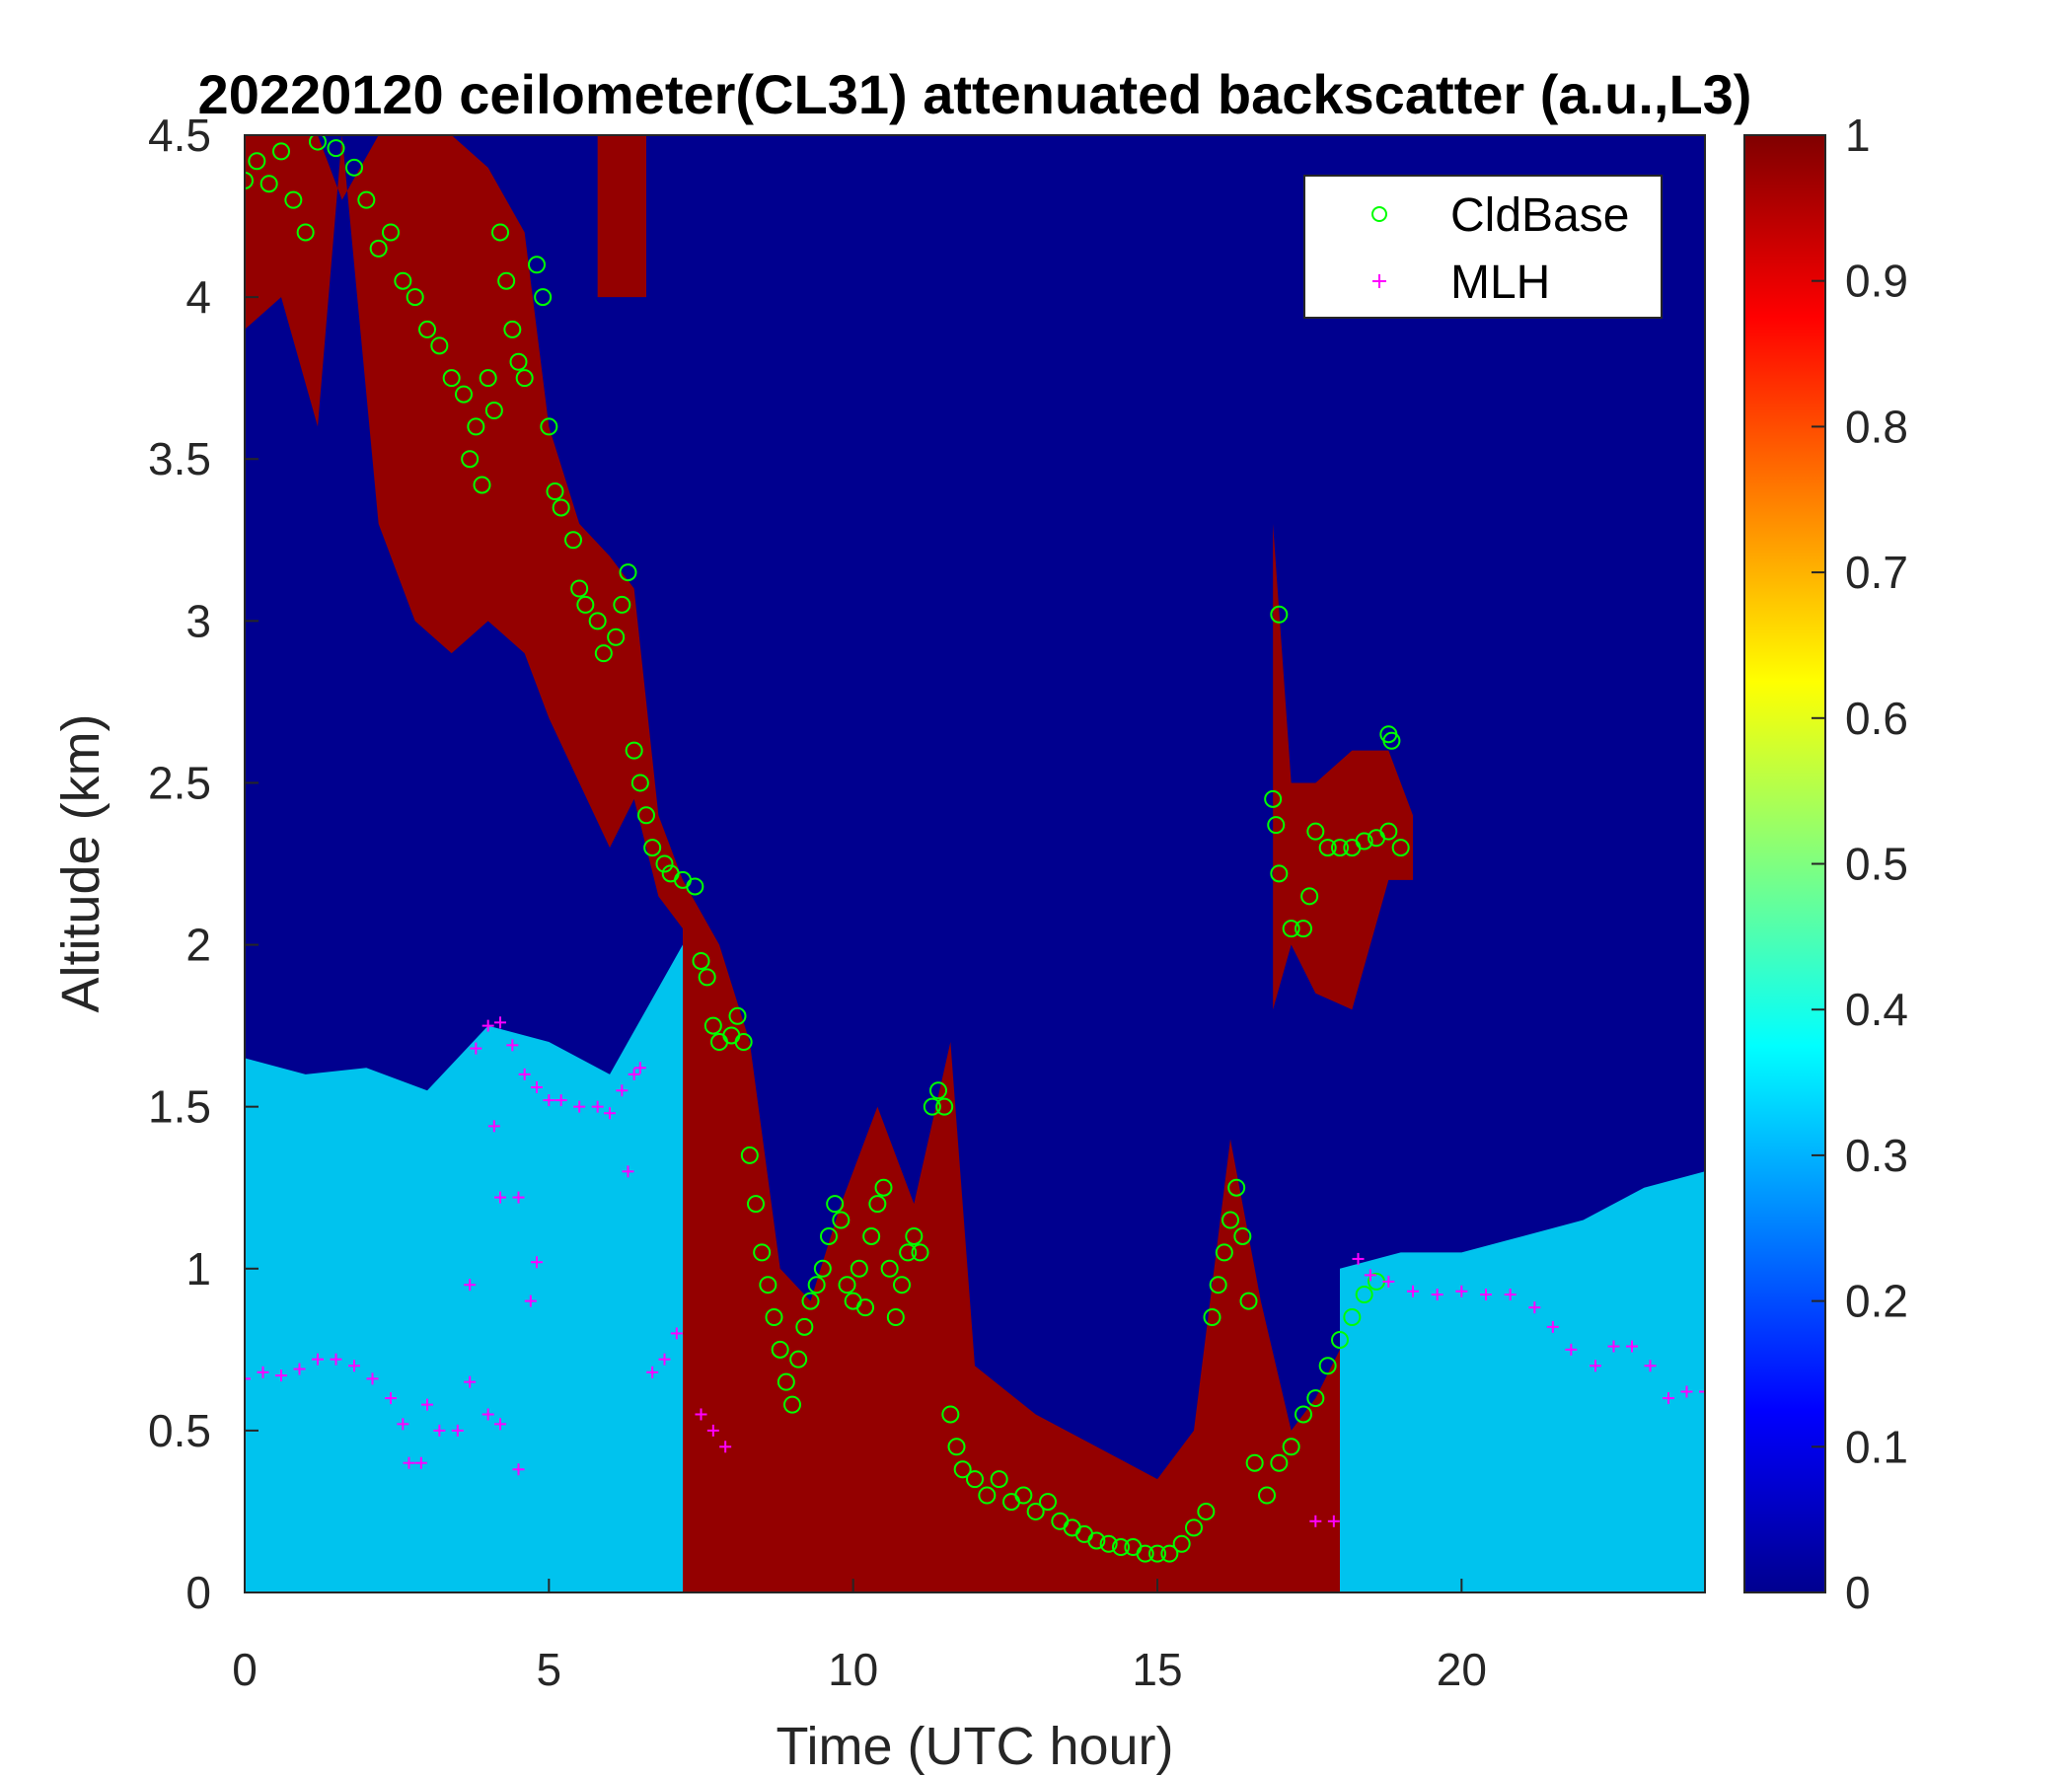  What do you see at coordinates (1877, 1156) in the screenshot?
I see `colorbar-tick-label: 0.3` at bounding box center [1877, 1156].